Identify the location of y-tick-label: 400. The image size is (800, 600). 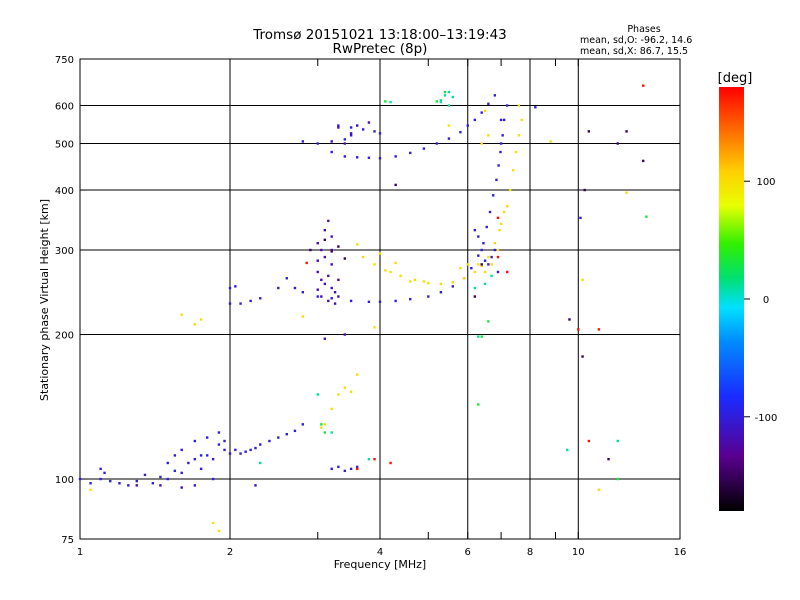
(64, 191).